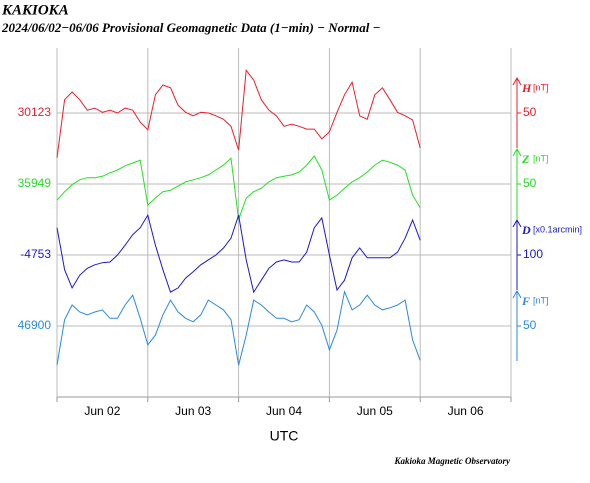  I want to click on series-name: D, so click(526, 230).